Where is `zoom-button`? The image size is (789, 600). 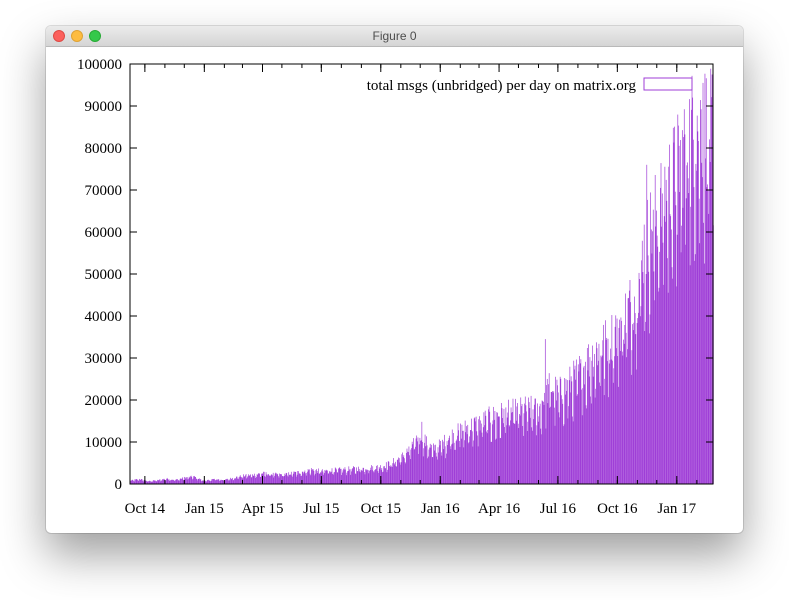 zoom-button is located at coordinates (95, 36).